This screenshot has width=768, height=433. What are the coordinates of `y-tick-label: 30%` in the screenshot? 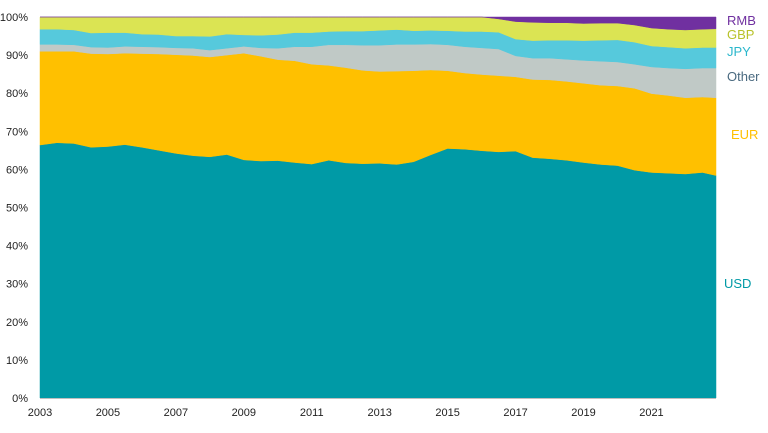 It's located at (17, 285).